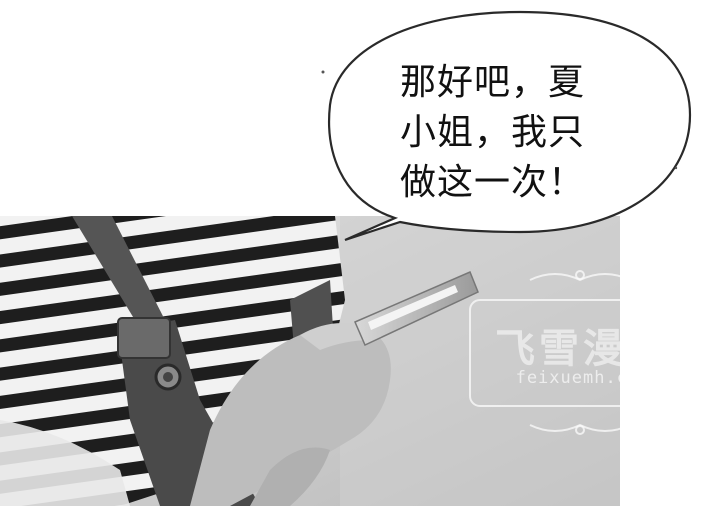 The height and width of the screenshot is (506, 720). Describe the element at coordinates (493, 82) in the screenshot. I see `speech-line-1: 那好吧，夏` at that location.